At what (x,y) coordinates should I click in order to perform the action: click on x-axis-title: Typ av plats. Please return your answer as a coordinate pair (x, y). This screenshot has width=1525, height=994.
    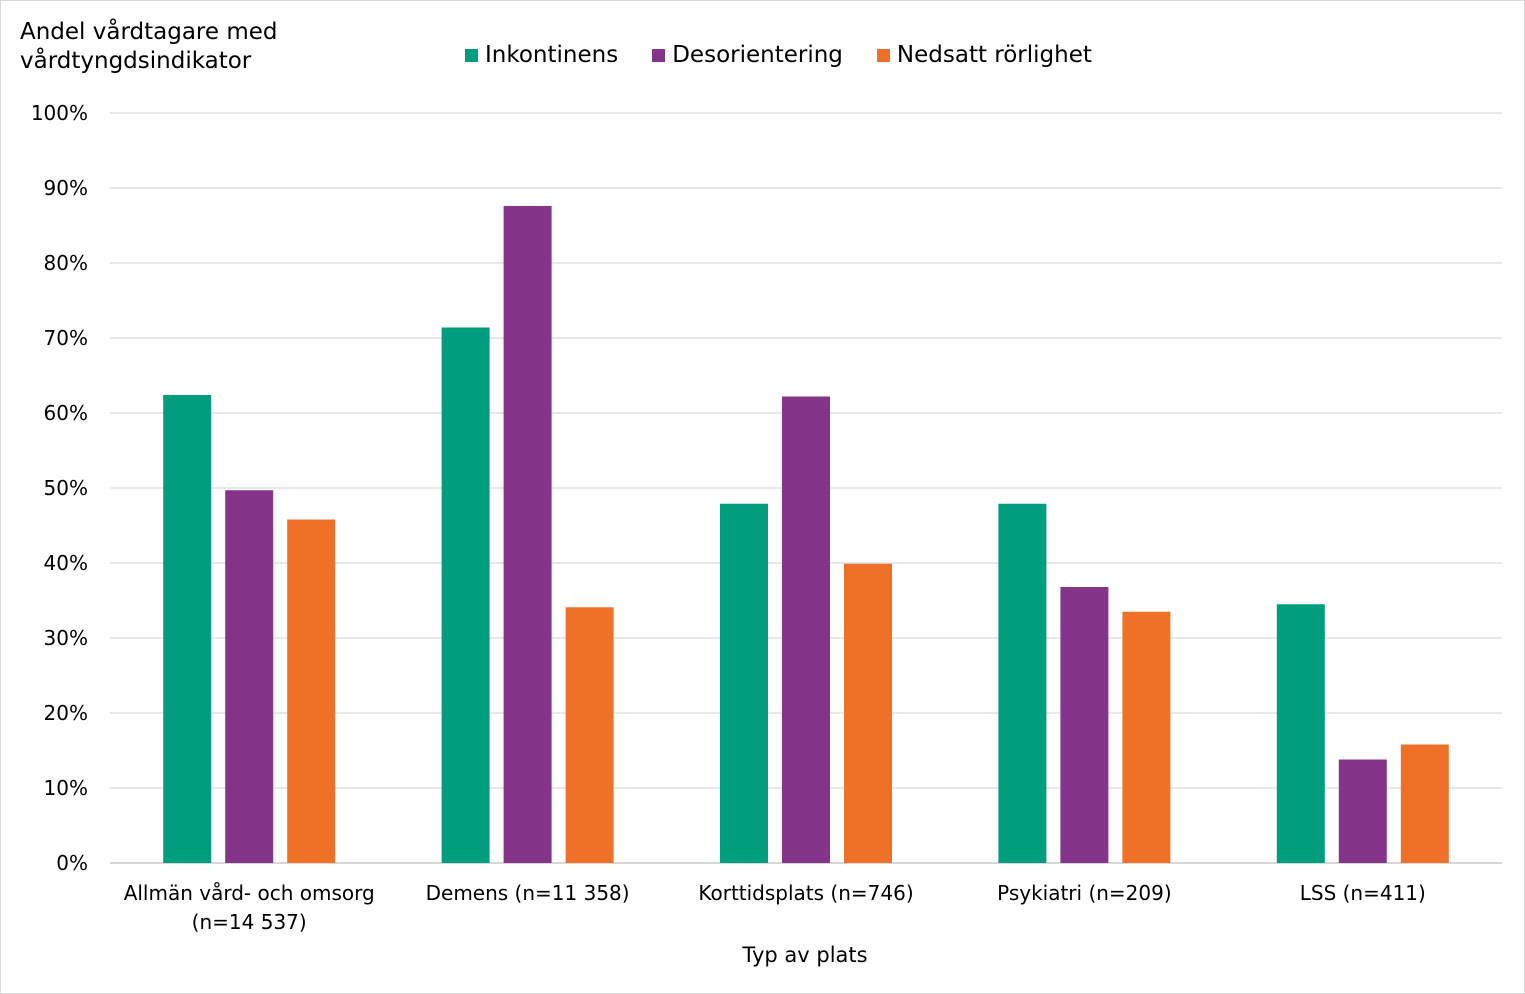
    Looking at the image, I should click on (804, 955).